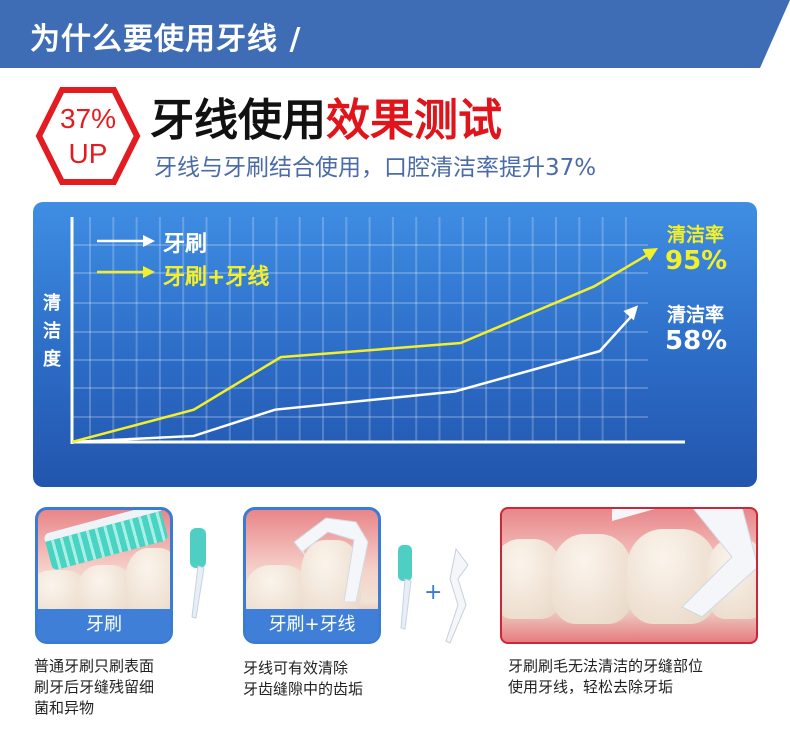  I want to click on badge-value: 37%, so click(88, 118).